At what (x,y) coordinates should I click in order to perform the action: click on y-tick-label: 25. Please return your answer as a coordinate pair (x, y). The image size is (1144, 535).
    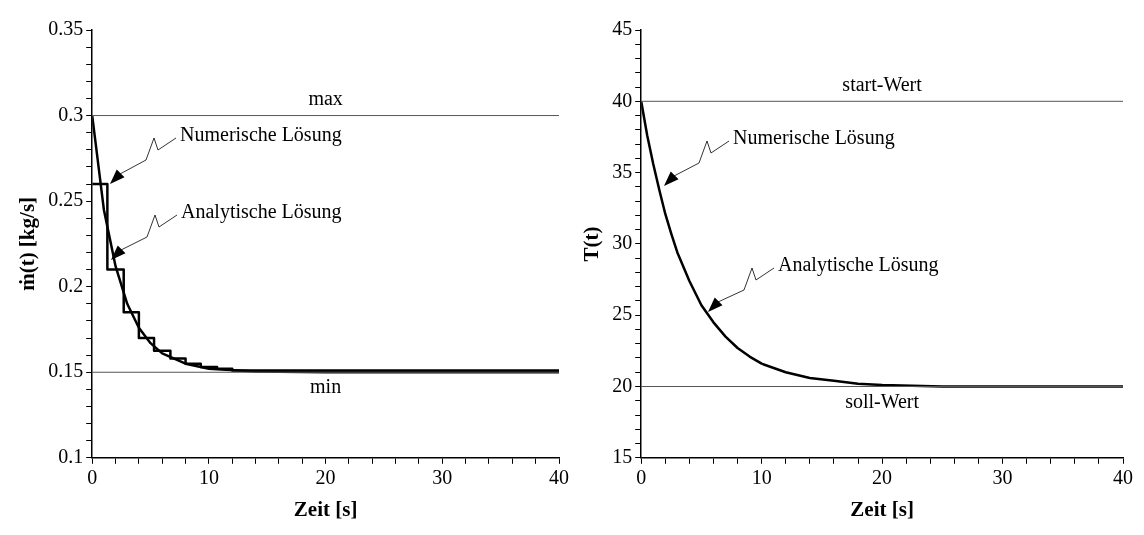
    Looking at the image, I should click on (622, 313).